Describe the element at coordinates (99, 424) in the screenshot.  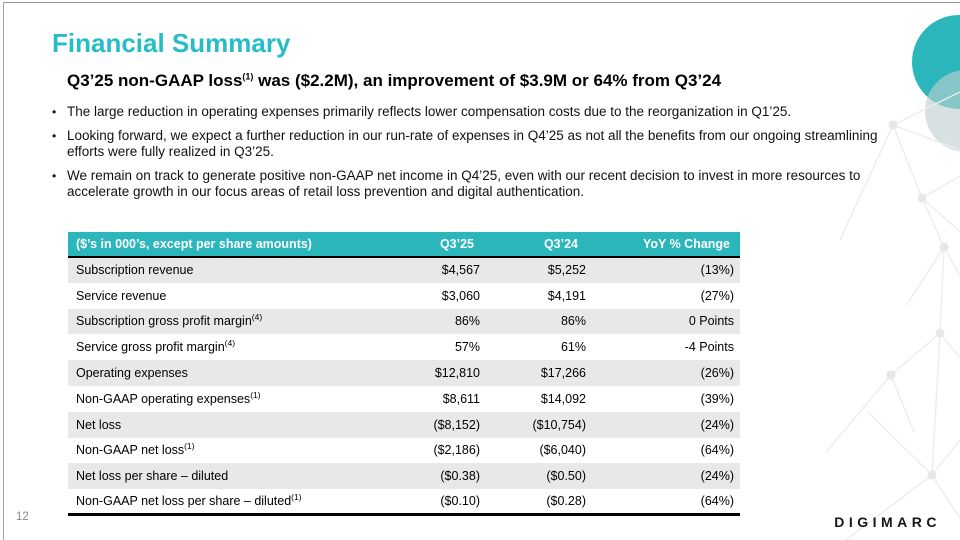
I see `row-label: Net loss` at that location.